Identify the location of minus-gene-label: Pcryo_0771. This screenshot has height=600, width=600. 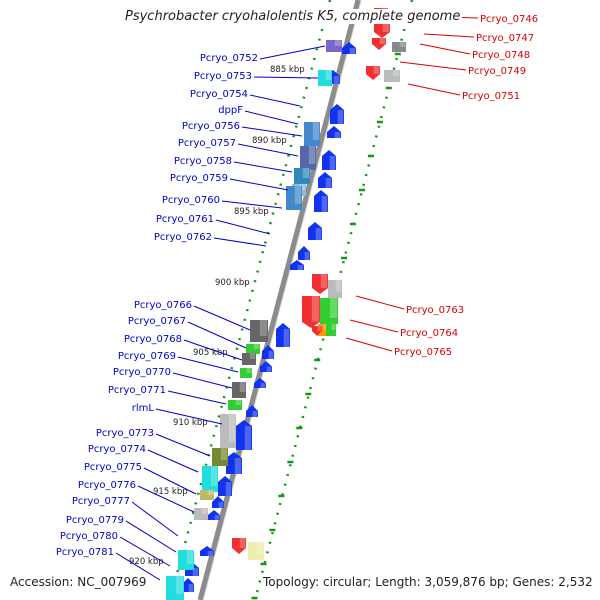
(137, 390).